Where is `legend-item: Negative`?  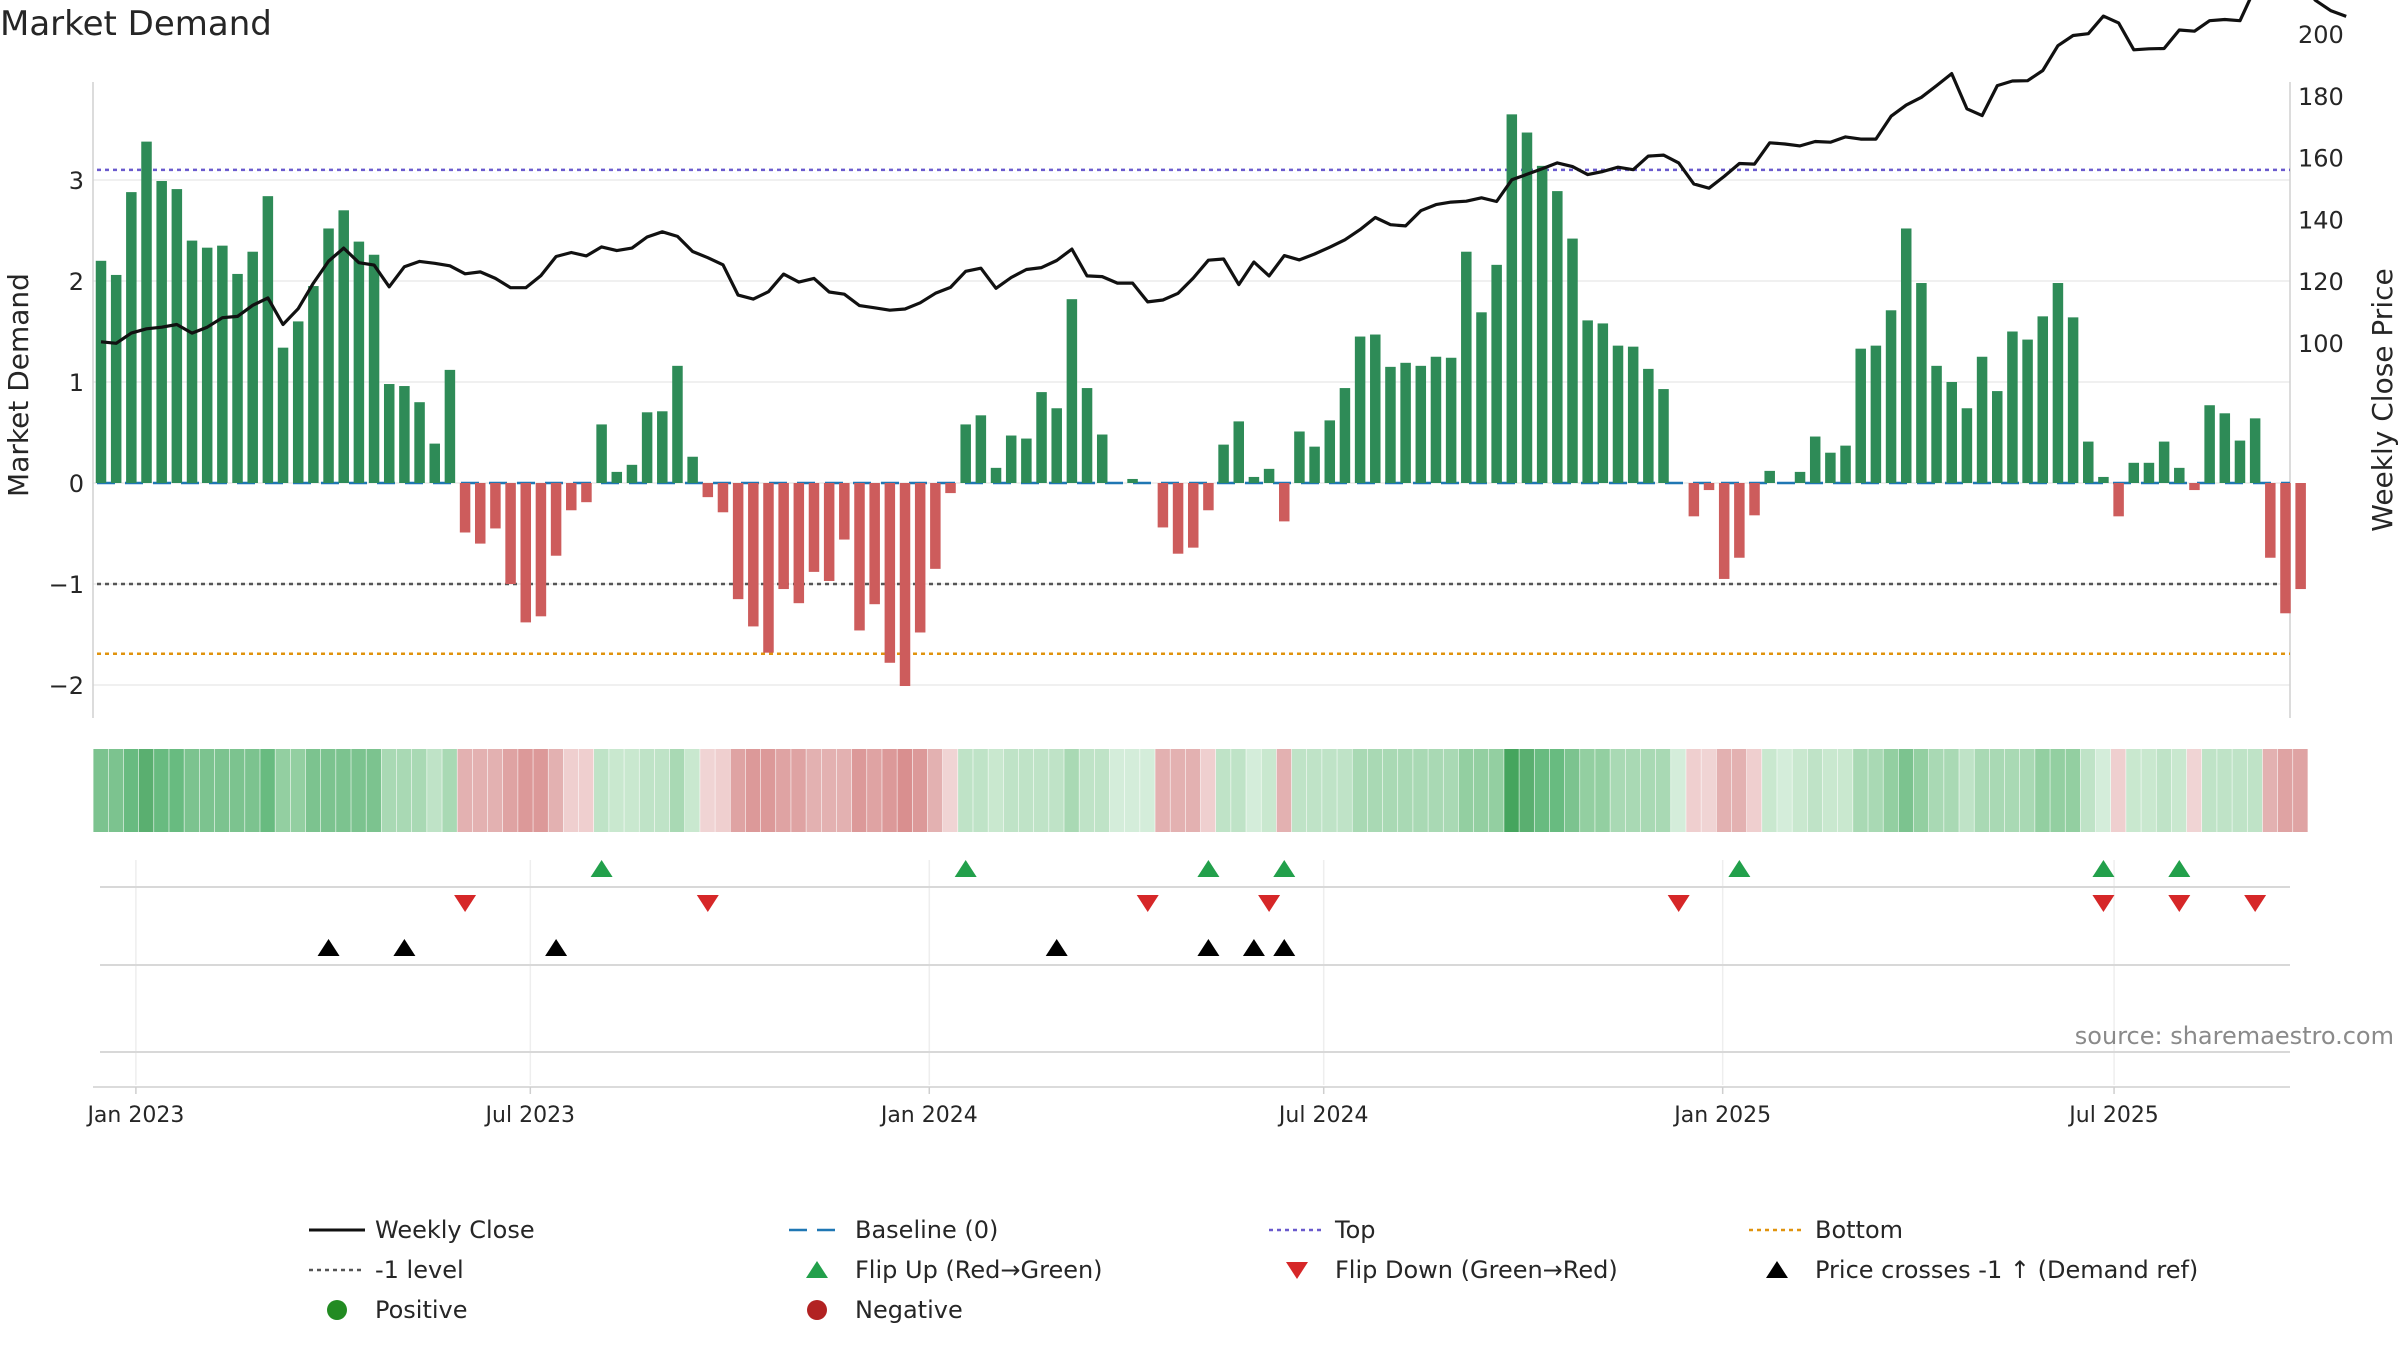
legend-item: Negative is located at coordinates (1025, 1310).